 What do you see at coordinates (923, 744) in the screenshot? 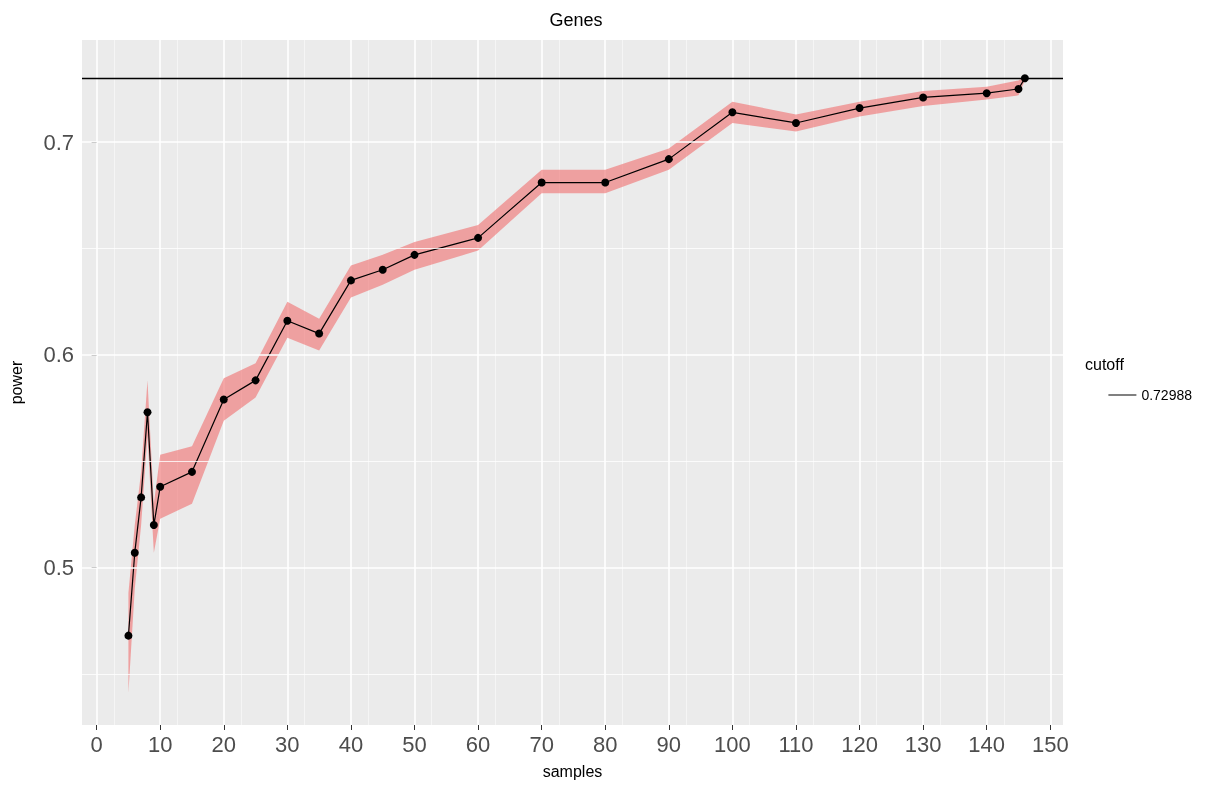
I see `x-tick-label: 130` at bounding box center [923, 744].